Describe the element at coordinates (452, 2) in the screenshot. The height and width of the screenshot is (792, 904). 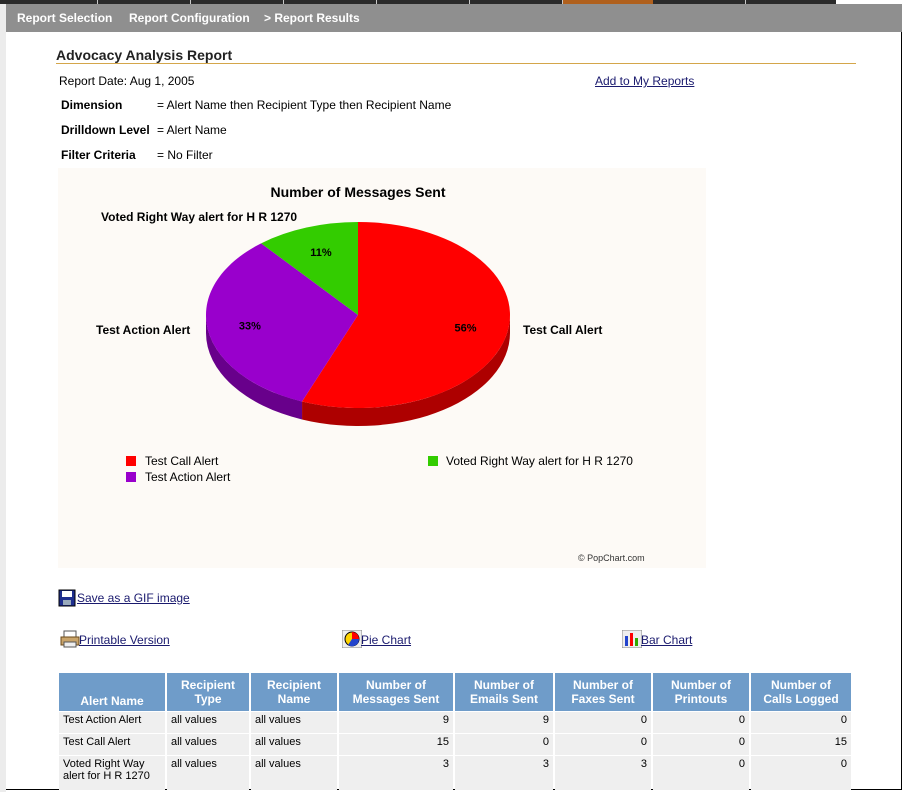
I see `top-tab-strip` at that location.